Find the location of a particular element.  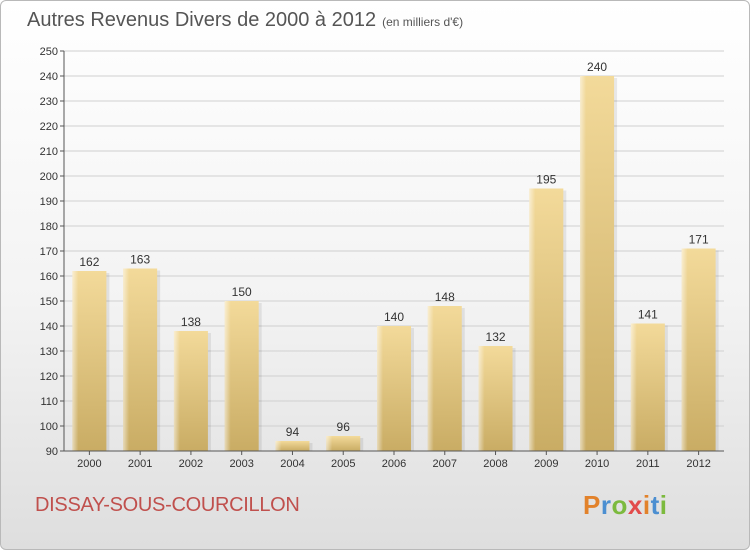

y-tick-label: 240 is located at coordinates (49, 77).